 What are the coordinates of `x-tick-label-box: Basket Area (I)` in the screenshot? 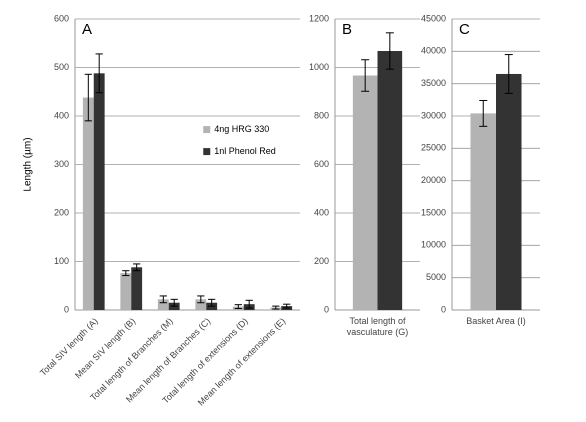 It's located at (496, 321).